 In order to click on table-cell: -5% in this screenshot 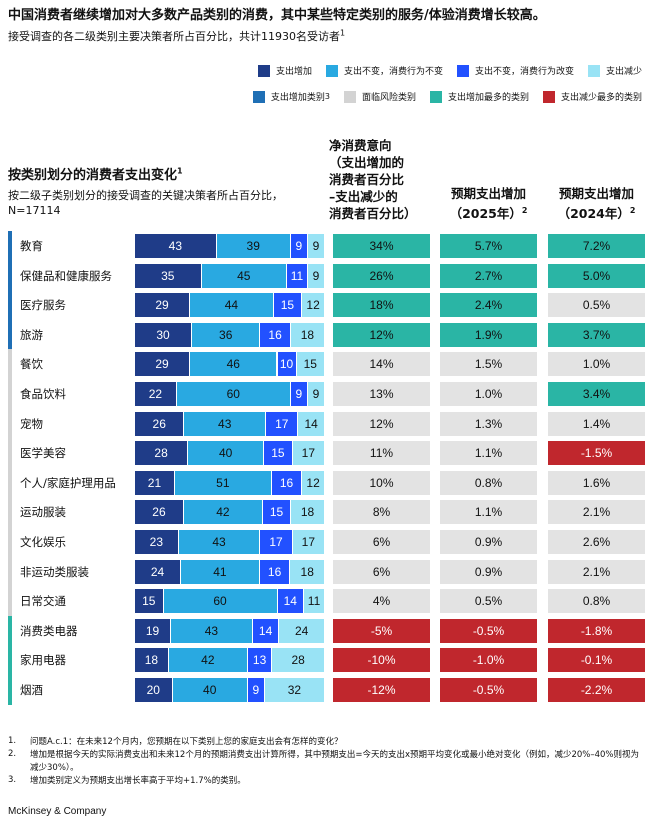, I will do `click(381, 630)`.